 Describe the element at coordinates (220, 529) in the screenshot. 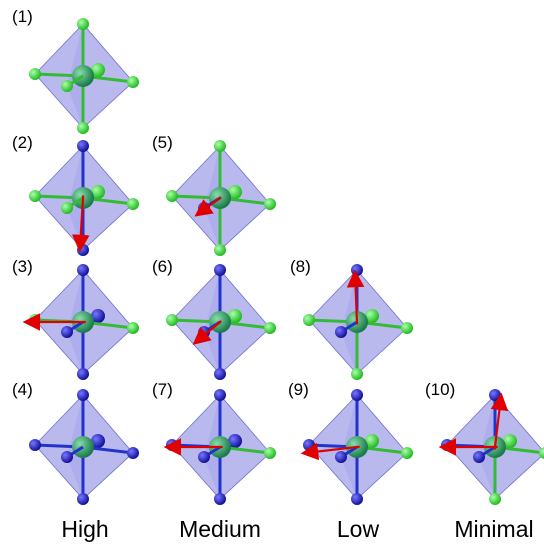

I see `column-label: Medium` at that location.